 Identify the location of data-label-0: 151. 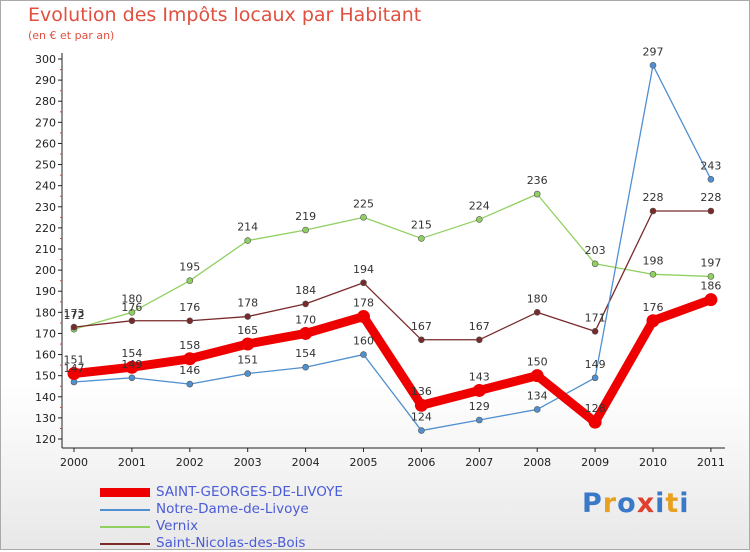
(74, 360).